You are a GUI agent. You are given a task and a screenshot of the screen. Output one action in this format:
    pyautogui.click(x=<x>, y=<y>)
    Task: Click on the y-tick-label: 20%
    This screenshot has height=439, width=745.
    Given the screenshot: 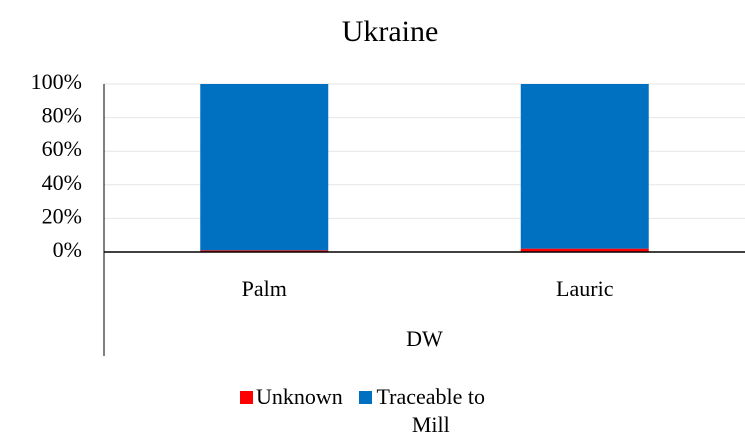 What is the action you would take?
    pyautogui.click(x=62, y=215)
    